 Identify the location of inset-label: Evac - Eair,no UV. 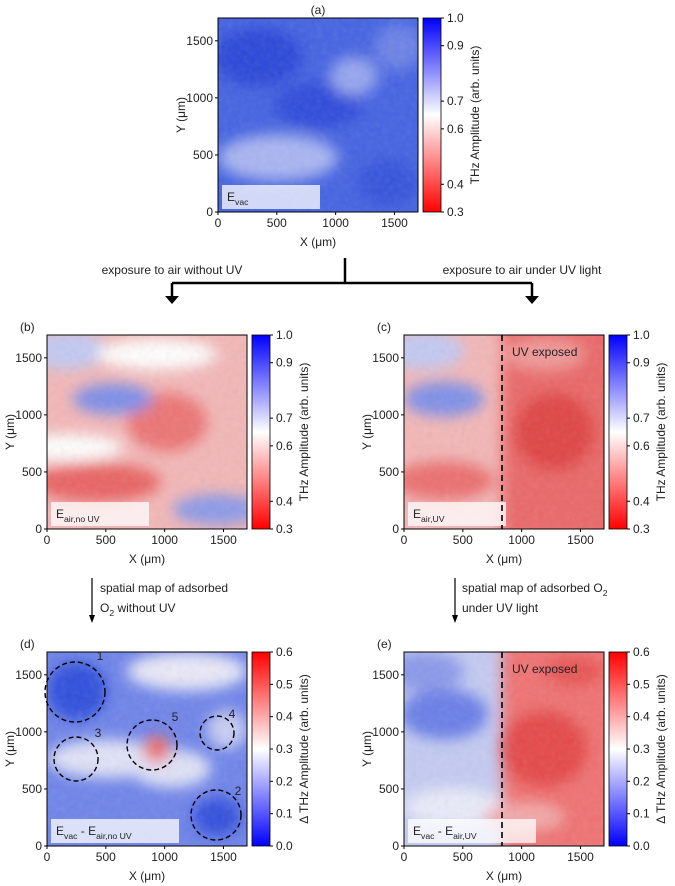
(94, 832).